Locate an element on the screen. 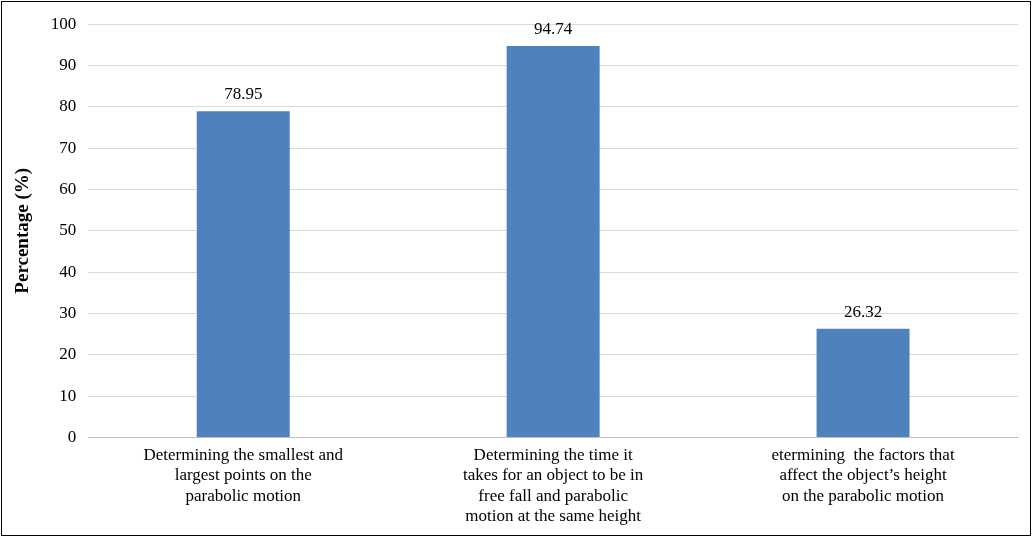 Image resolution: width=1032 pixels, height=537 pixels. y-tick-label: 40 is located at coordinates (68, 271).